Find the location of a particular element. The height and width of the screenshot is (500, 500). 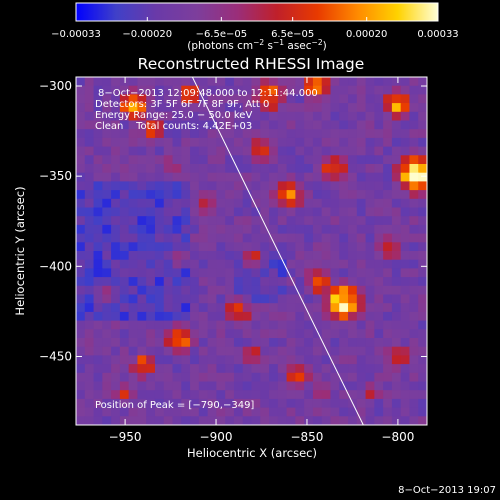

y-tick-label: −300 is located at coordinates (55, 86).